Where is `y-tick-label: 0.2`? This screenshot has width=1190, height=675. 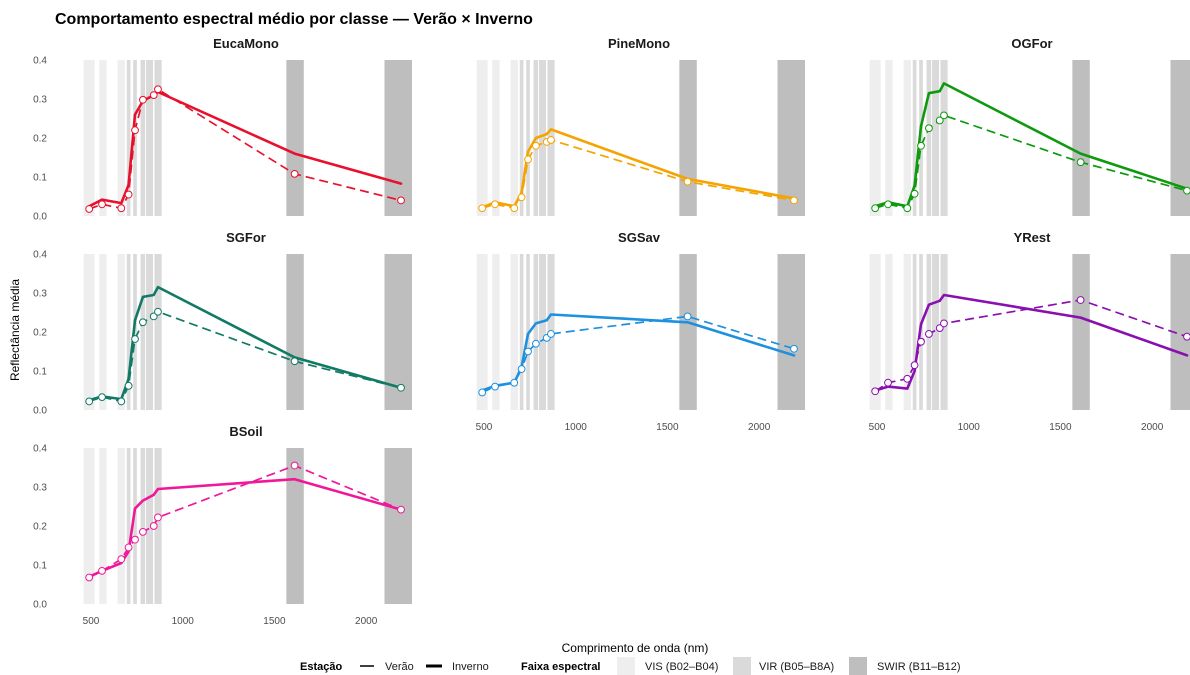 y-tick-label: 0.2 is located at coordinates (40, 139).